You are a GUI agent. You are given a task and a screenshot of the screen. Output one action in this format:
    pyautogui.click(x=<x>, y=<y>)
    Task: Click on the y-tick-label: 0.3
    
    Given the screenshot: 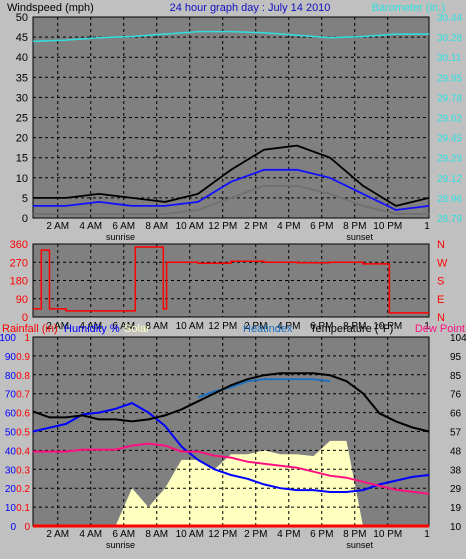 What is the action you would take?
    pyautogui.click(x=23, y=470)
    